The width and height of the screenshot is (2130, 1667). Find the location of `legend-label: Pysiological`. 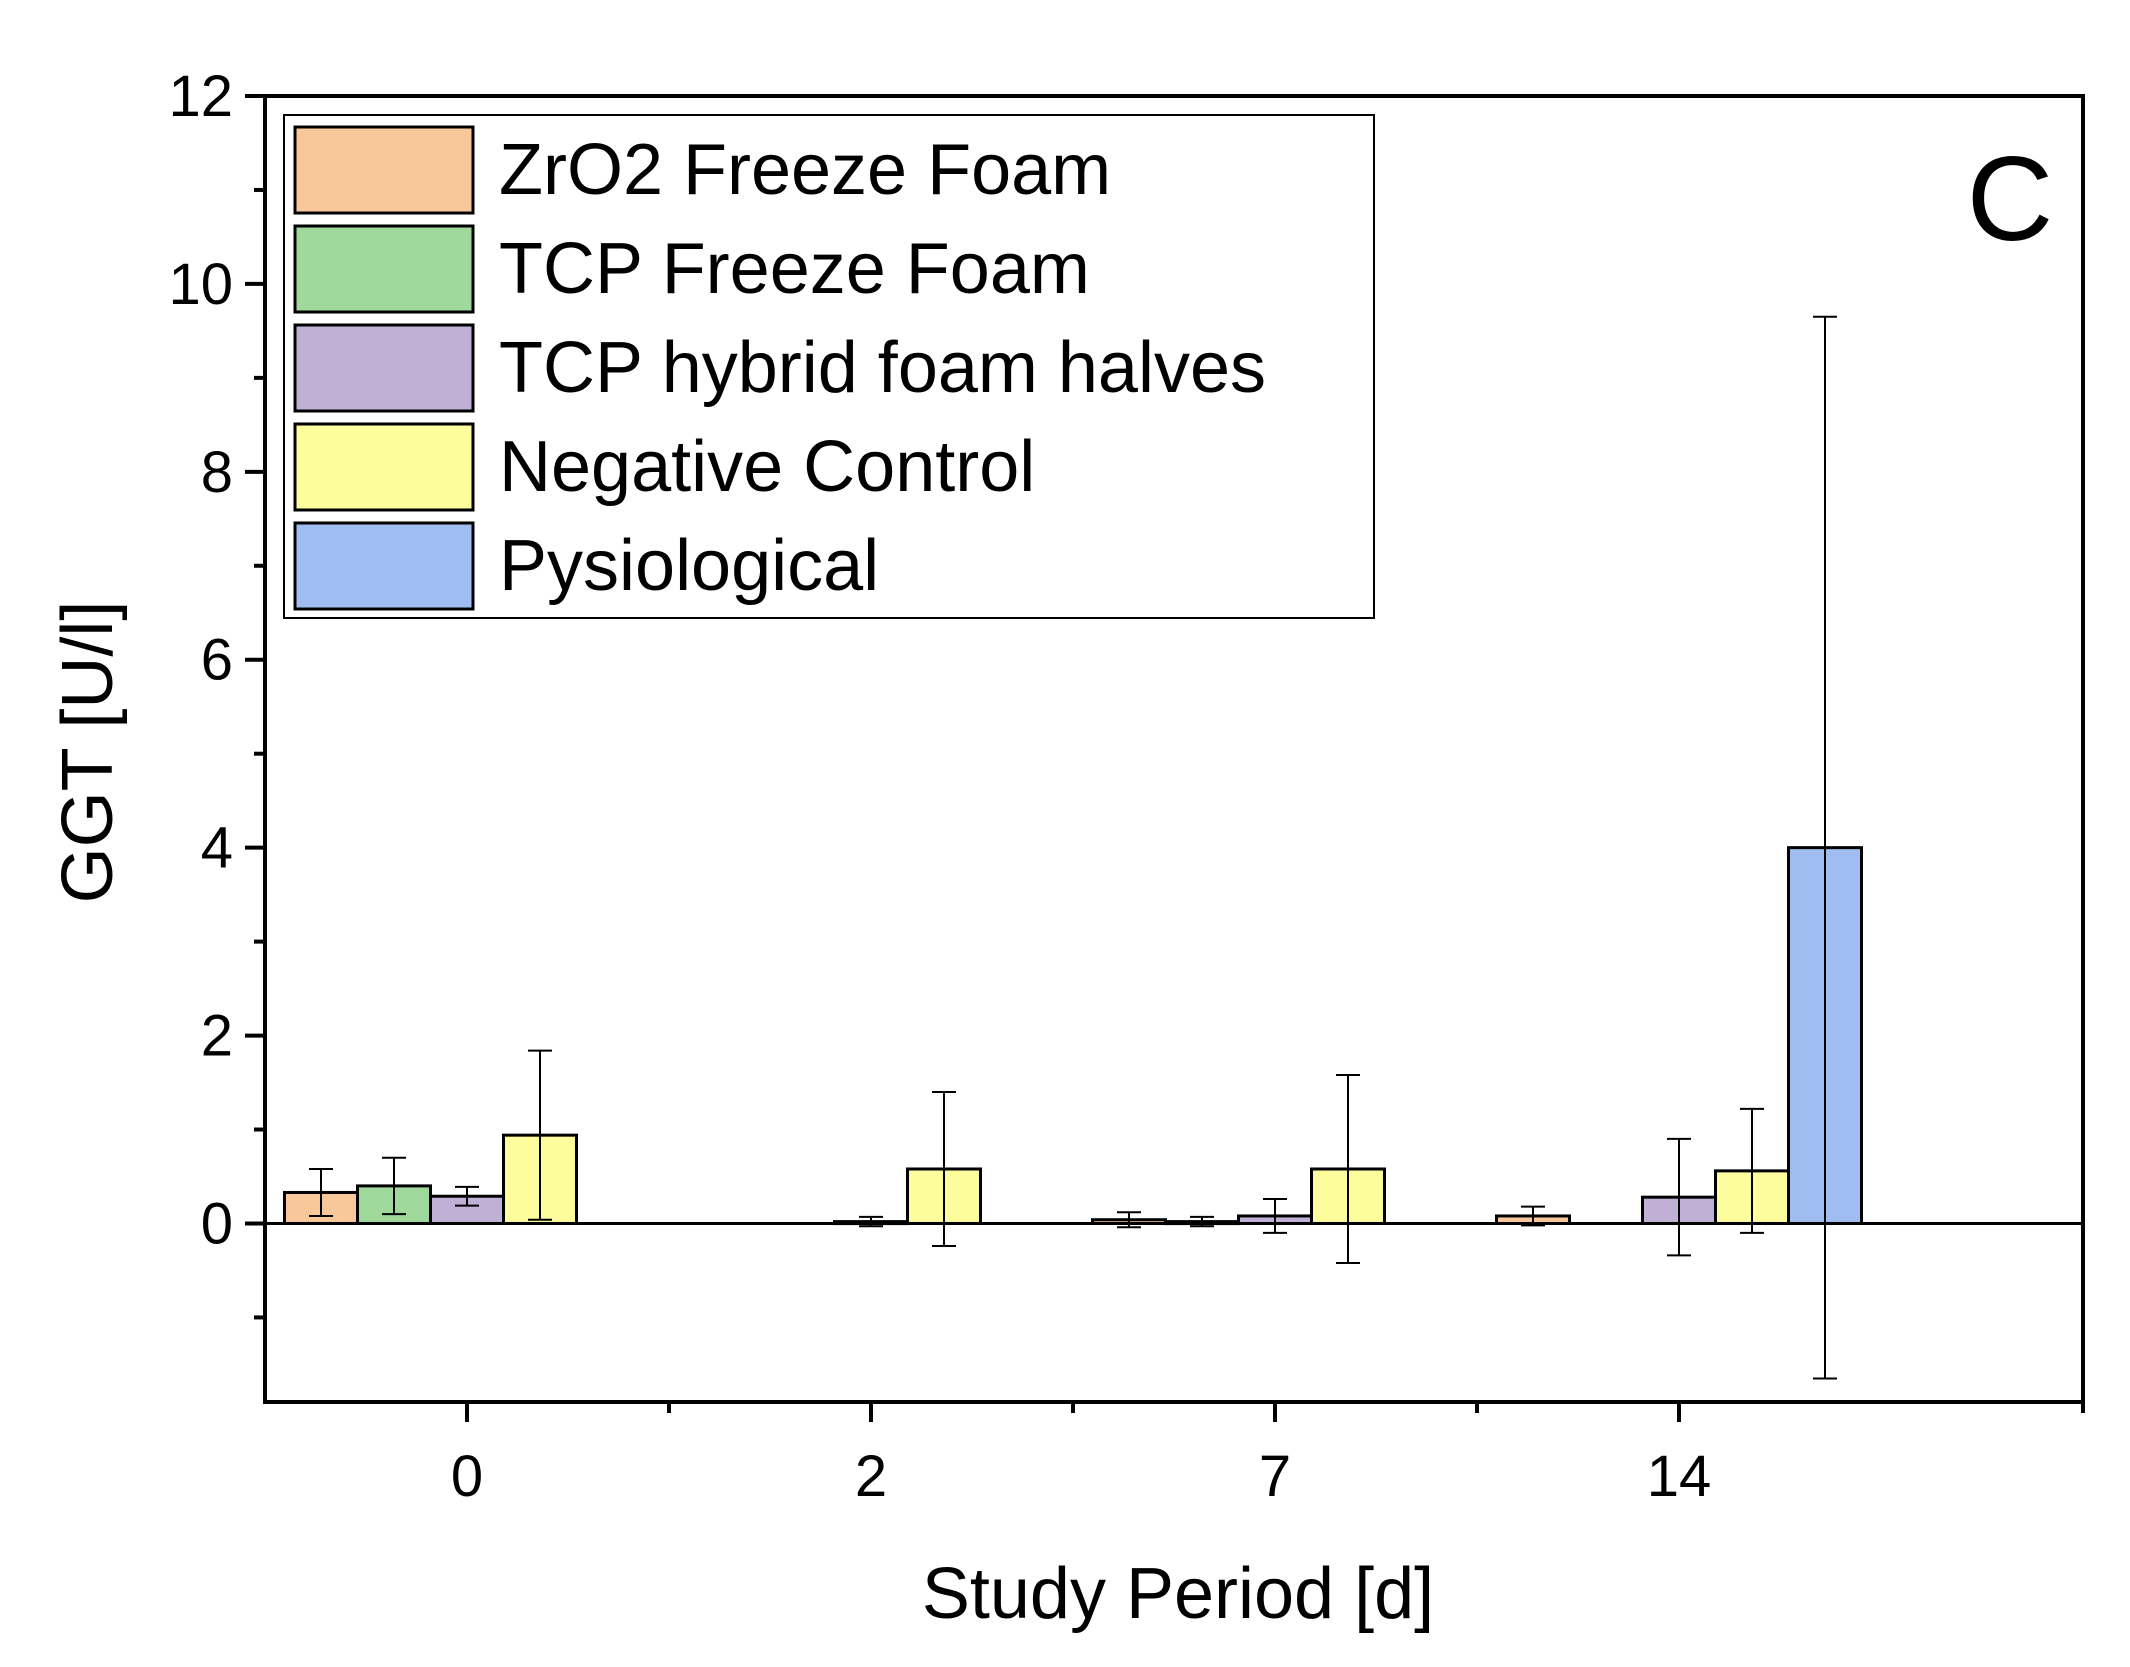

legend-label: Pysiological is located at coordinates (689, 566).